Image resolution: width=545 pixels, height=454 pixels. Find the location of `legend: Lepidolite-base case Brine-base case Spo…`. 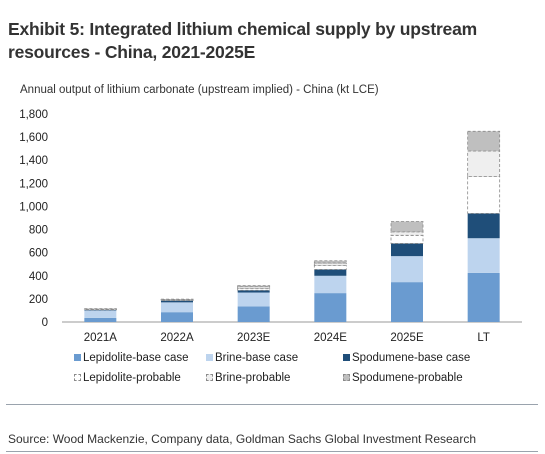

legend: Lepidolite-base case Brine-base case Spo… is located at coordinates (272, 372).